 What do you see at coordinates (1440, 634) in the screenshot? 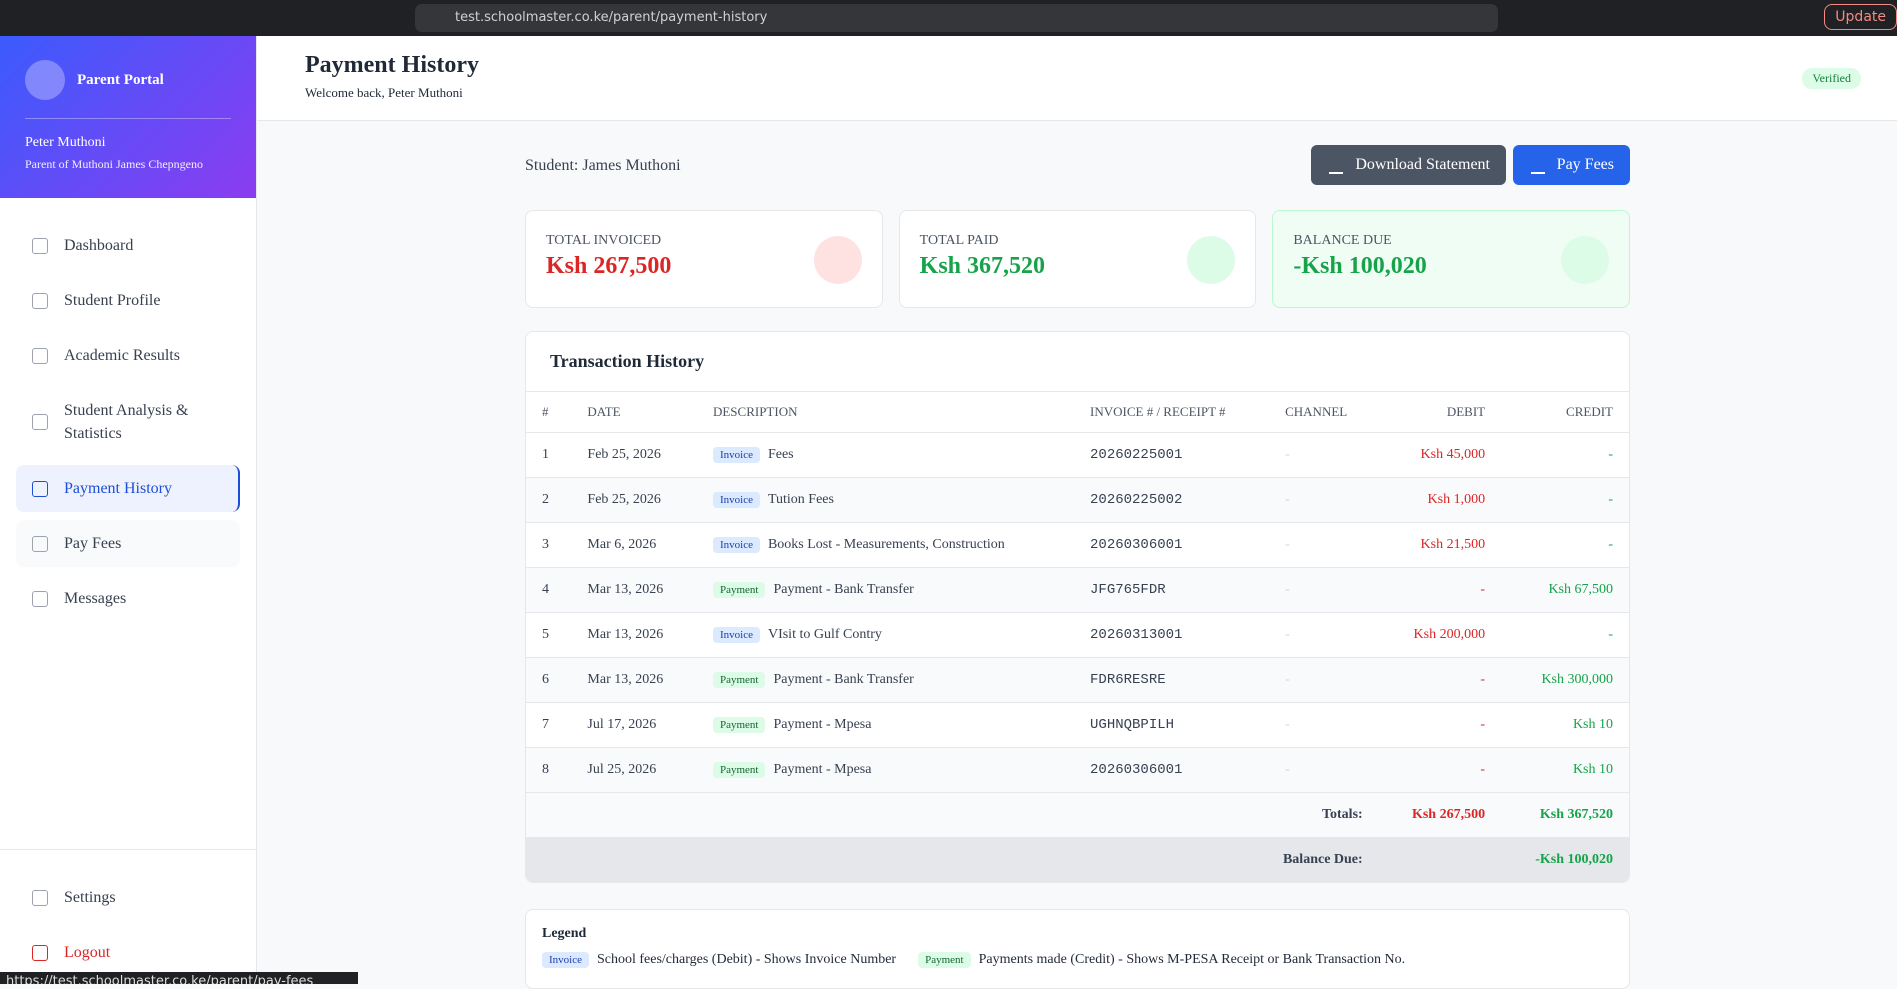
I see `debit: Ksh 200,000` at bounding box center [1440, 634].